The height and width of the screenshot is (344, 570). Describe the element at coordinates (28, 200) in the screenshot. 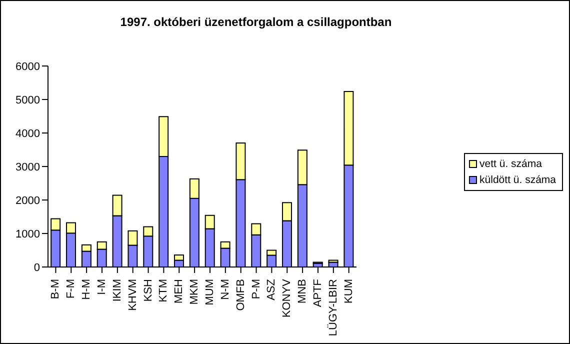

I see `y-tick-label: 2000` at that location.